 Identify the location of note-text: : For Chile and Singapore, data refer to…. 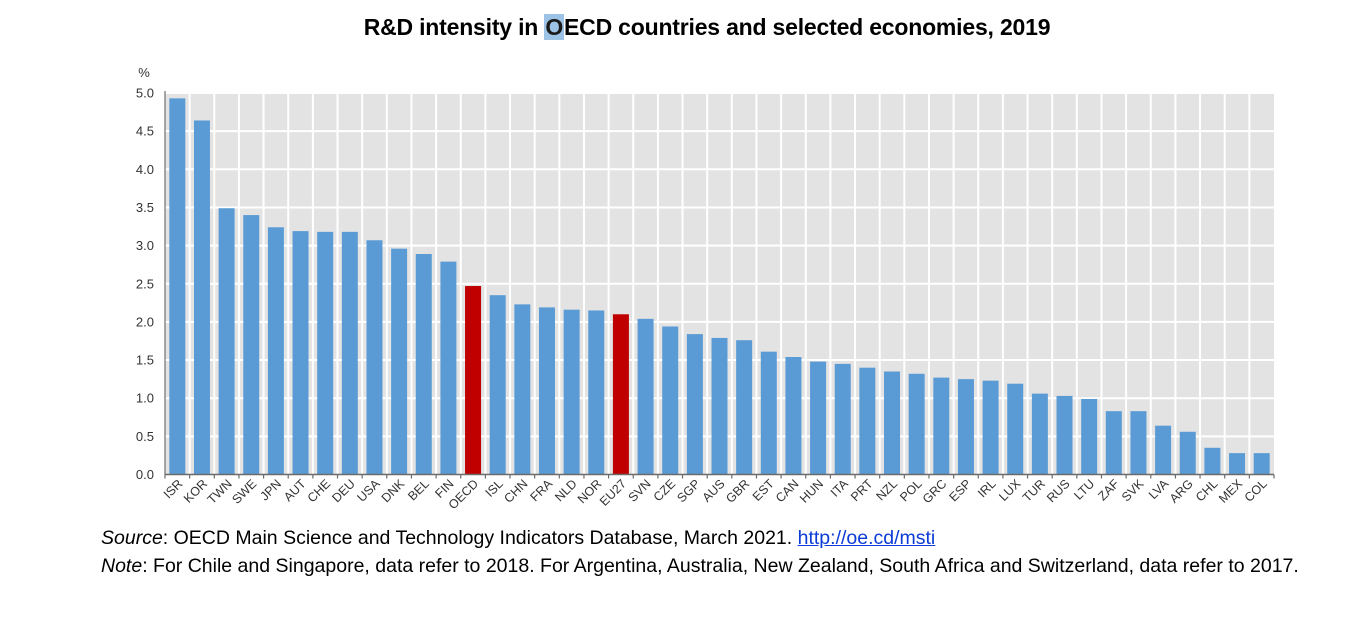
(720, 566).